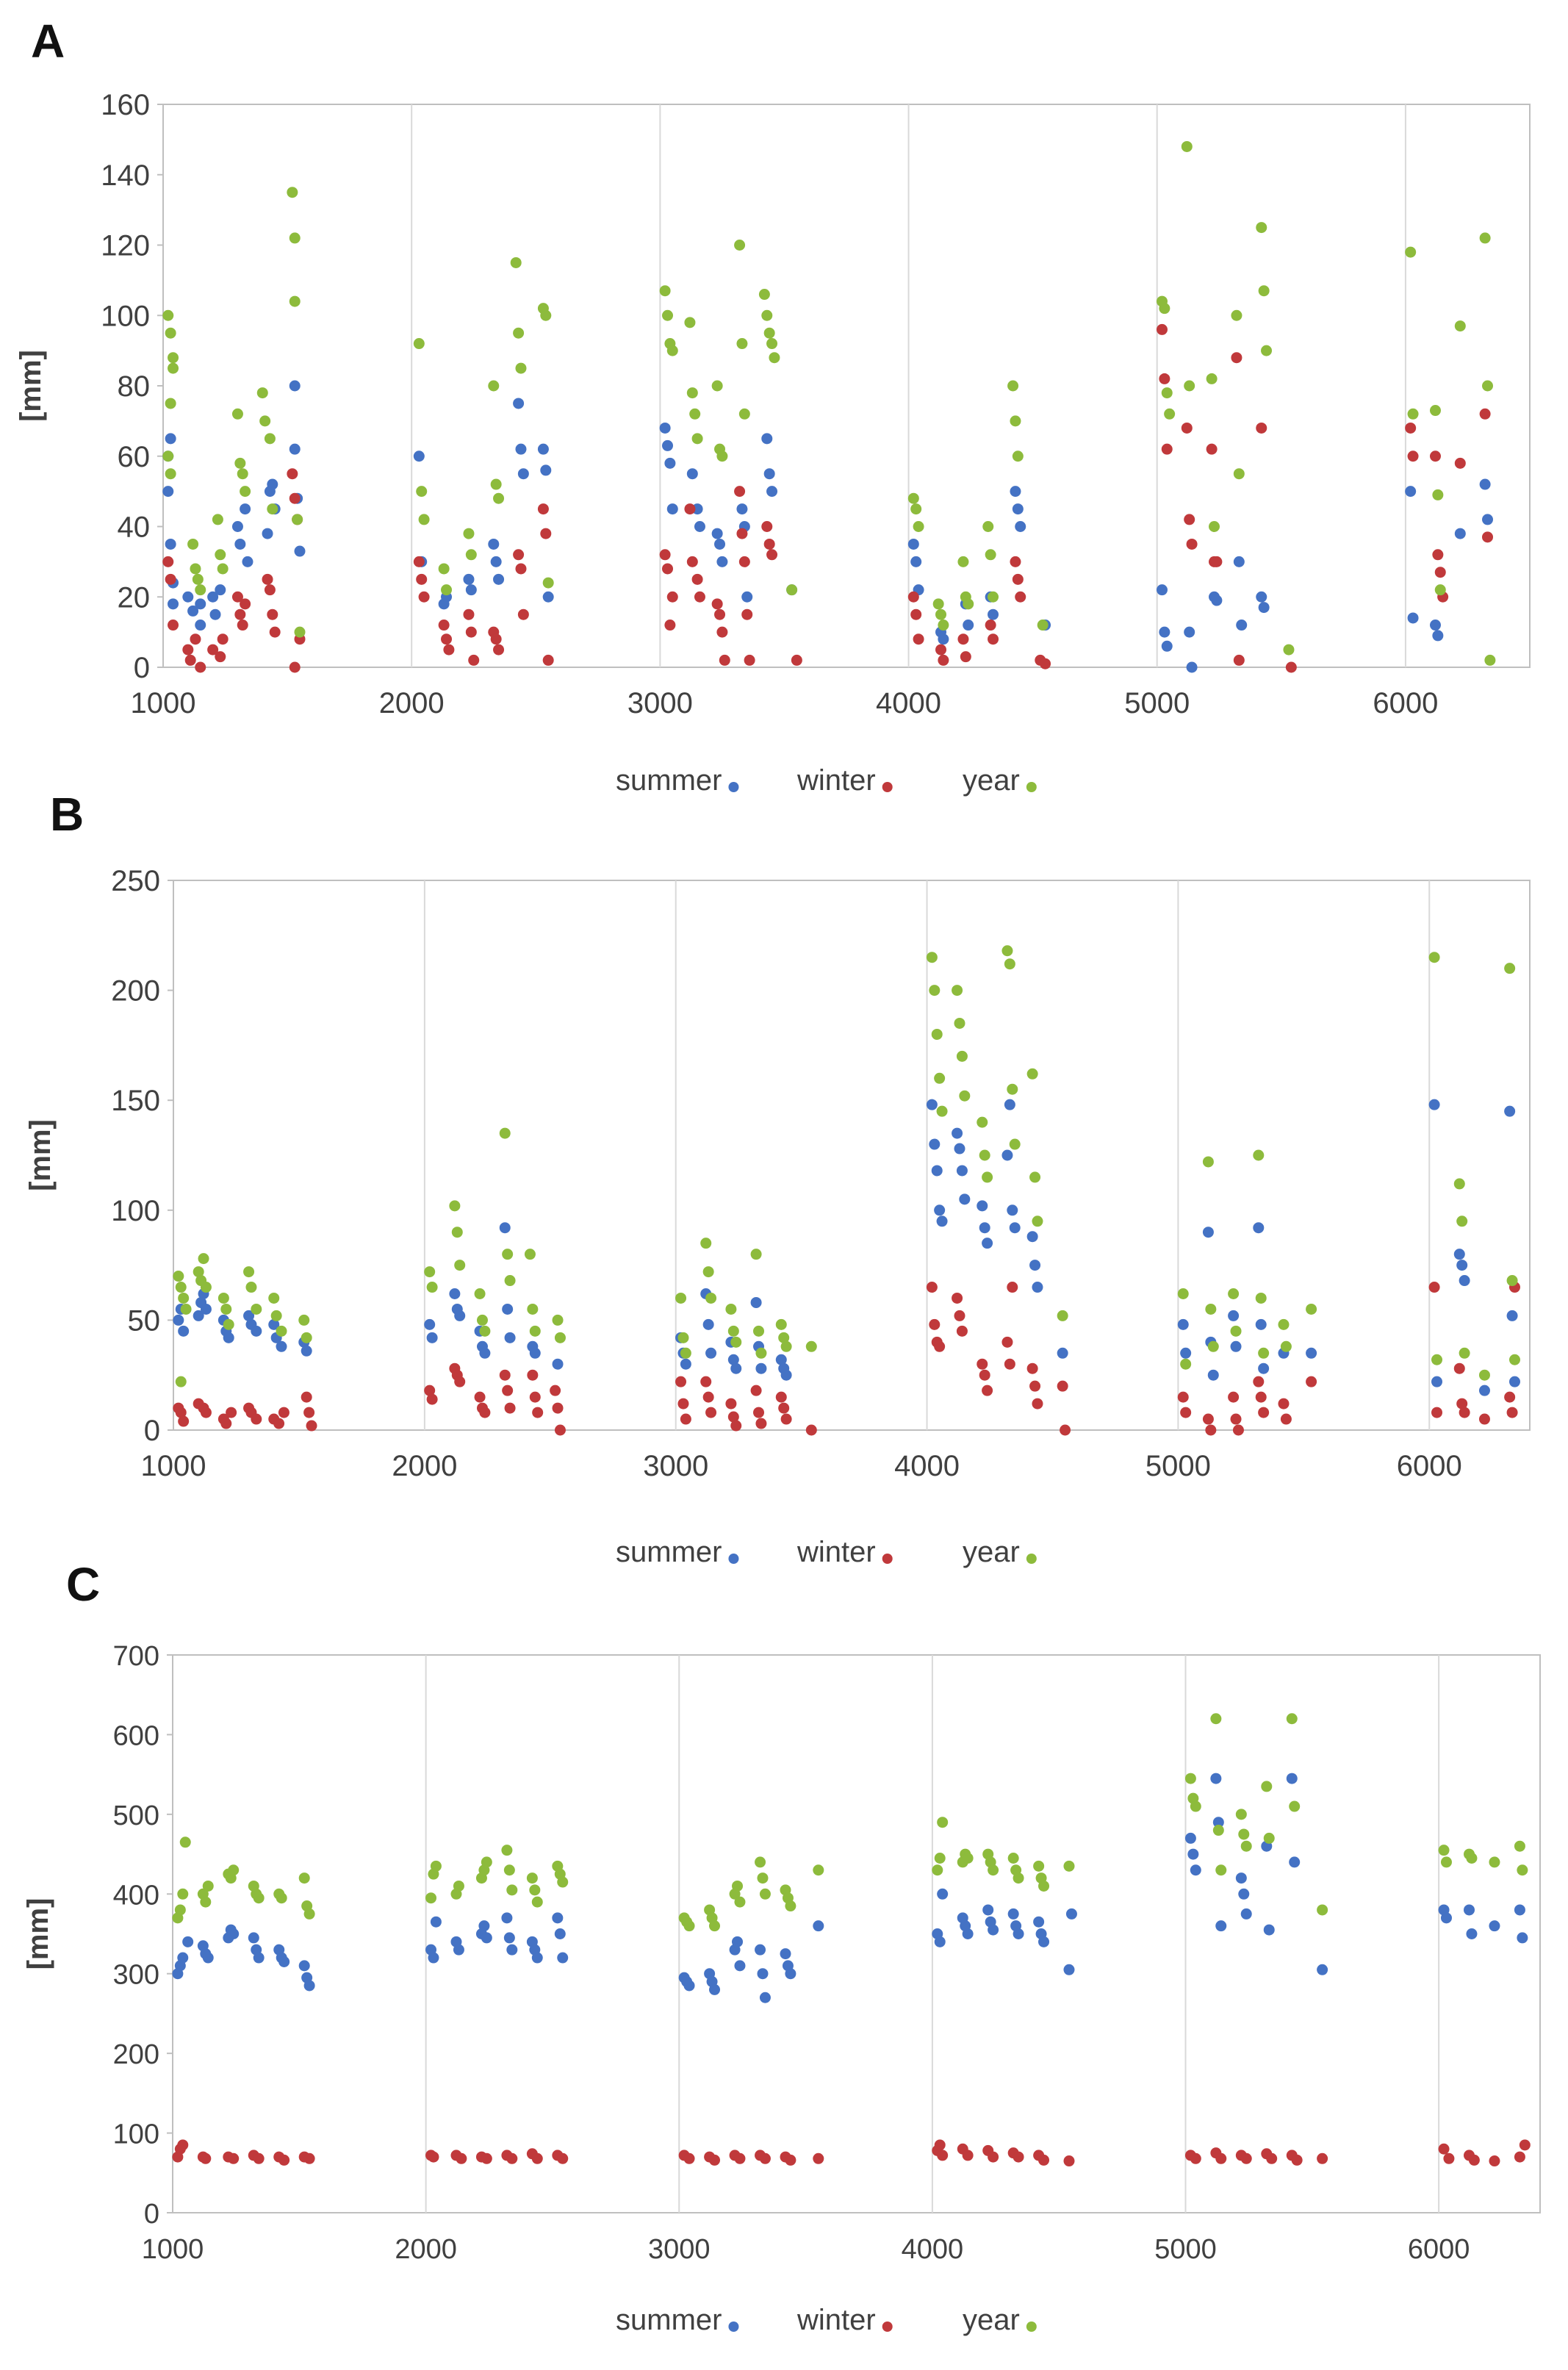 The width and height of the screenshot is (1568, 2370). I want to click on legend-label-winter: winter, so click(836, 1552).